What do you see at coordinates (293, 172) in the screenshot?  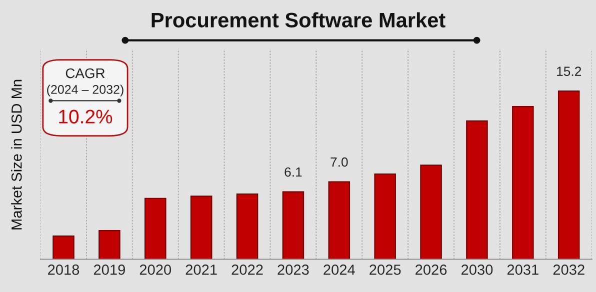 I see `data-label: 6.1` at bounding box center [293, 172].